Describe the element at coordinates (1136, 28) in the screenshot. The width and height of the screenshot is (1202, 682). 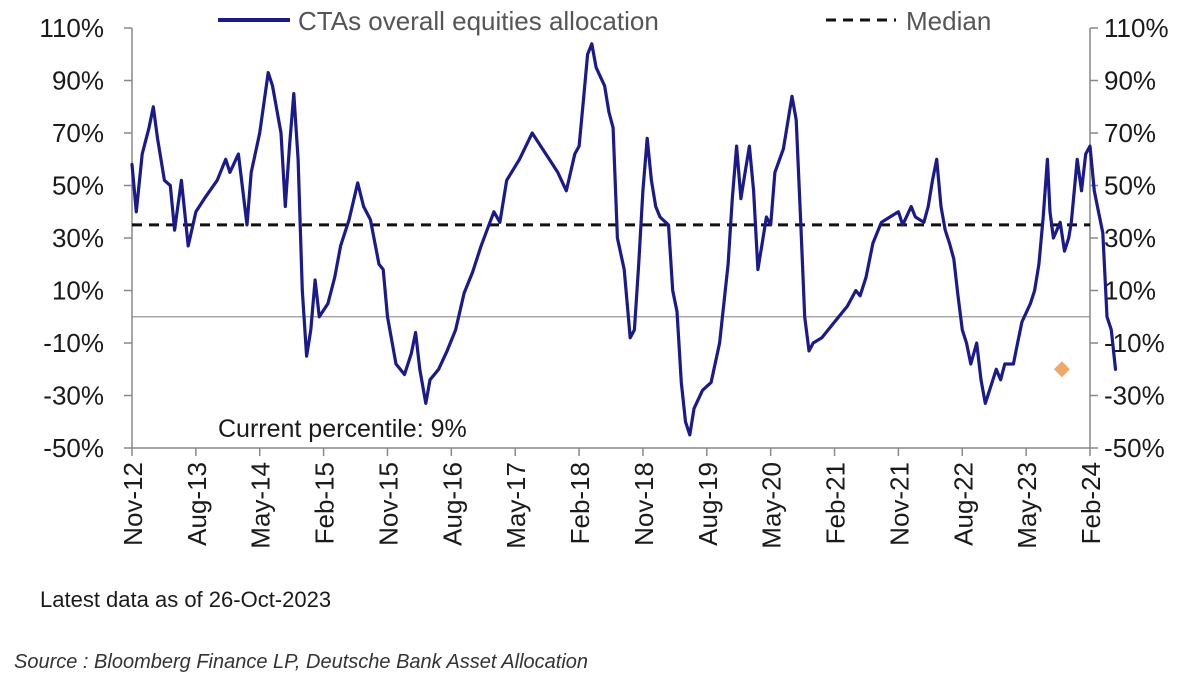
I see `y-tick-label-right: 110%` at that location.